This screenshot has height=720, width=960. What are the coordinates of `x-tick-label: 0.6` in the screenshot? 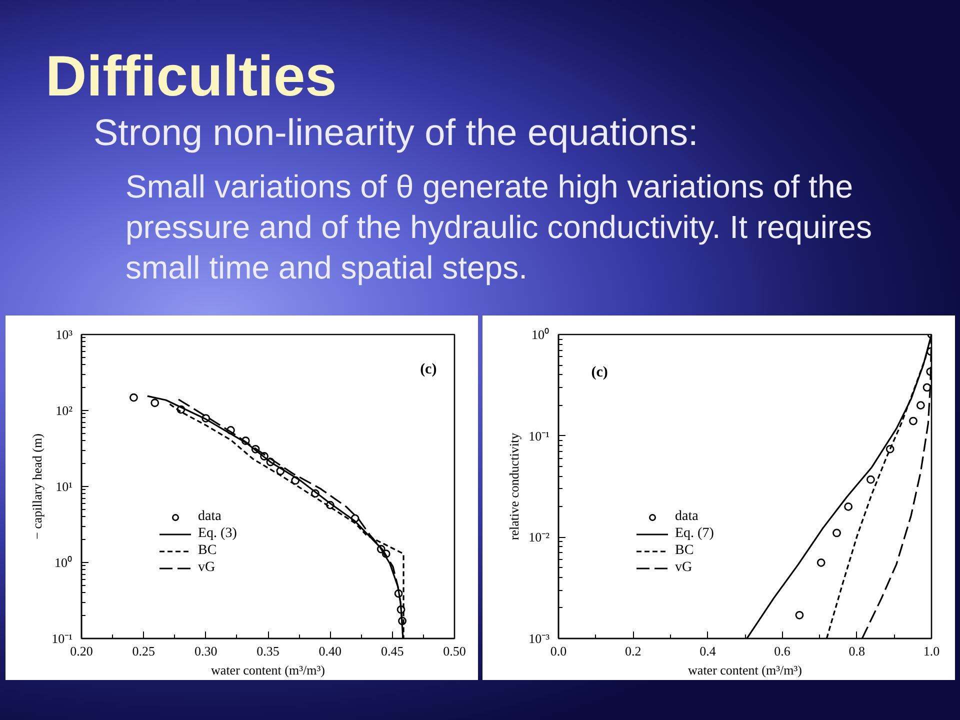 It's located at (782, 651).